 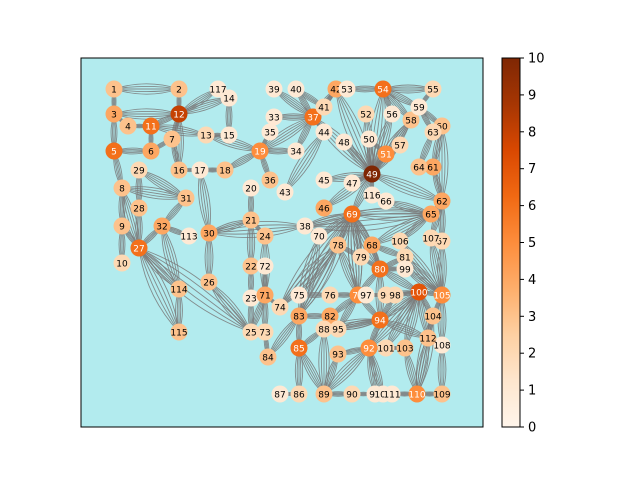 What do you see at coordinates (427, 339) in the screenshot?
I see `node-label: 112` at bounding box center [427, 339].